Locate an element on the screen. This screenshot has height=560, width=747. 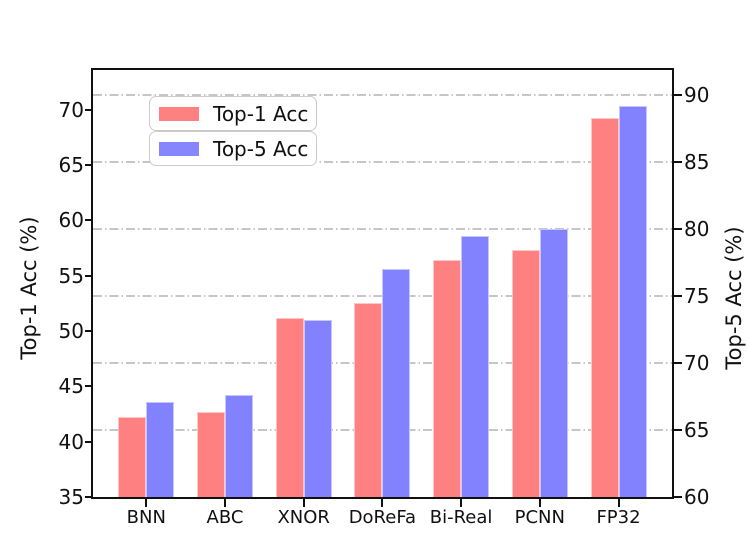
xtick-mark-bi-real is located at coordinates (461, 503).